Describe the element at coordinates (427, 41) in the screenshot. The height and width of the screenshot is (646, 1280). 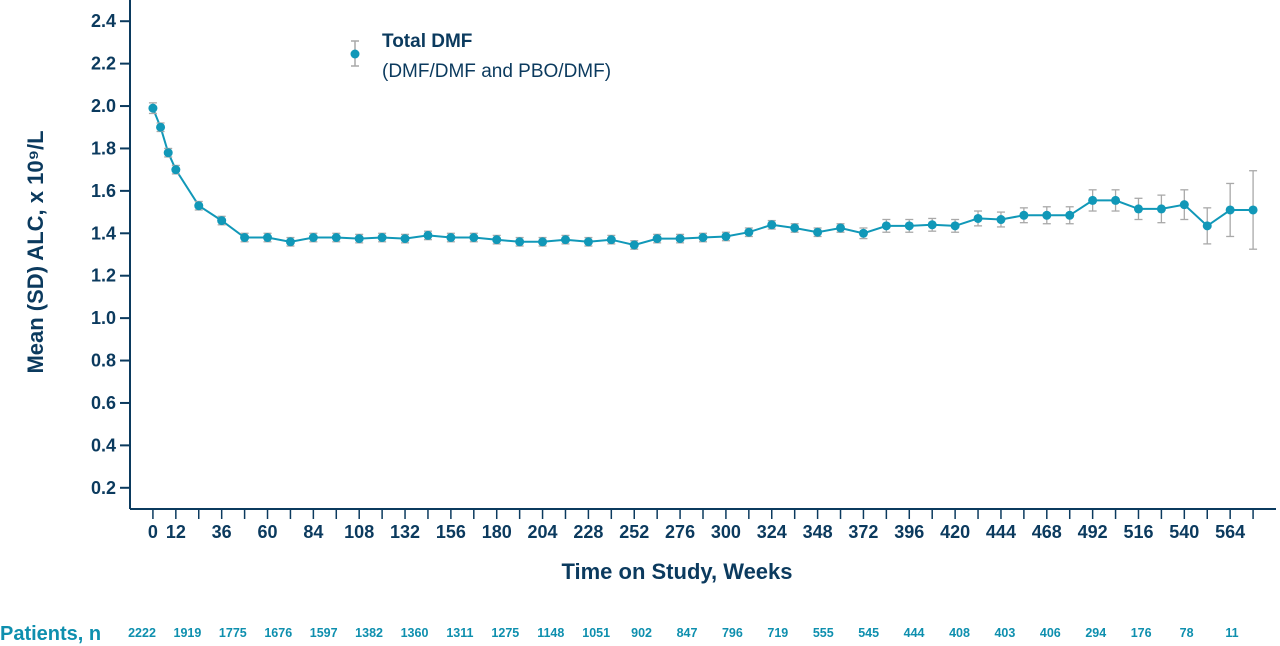
I see `legend-series-name: Total DMF` at that location.